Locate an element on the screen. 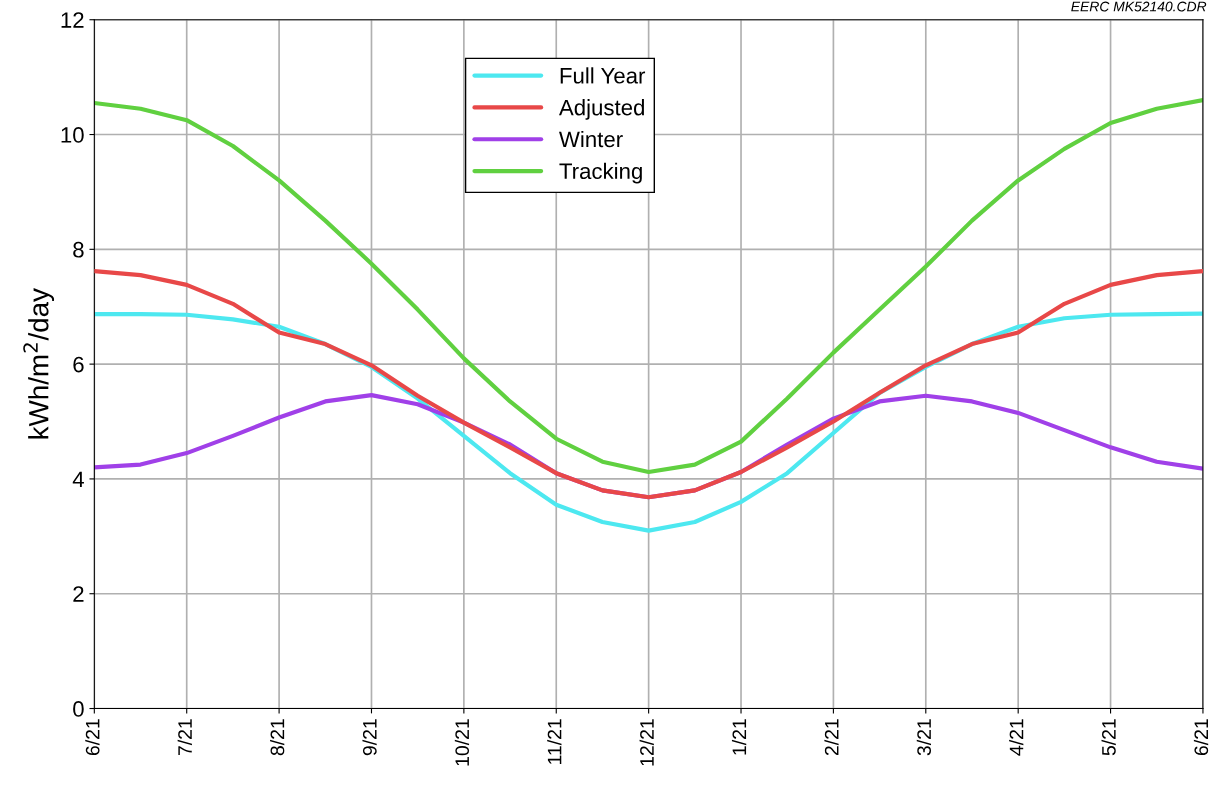 Image resolution: width=1225 pixels, height=789 pixels. legend-label: Full Year is located at coordinates (603, 75).